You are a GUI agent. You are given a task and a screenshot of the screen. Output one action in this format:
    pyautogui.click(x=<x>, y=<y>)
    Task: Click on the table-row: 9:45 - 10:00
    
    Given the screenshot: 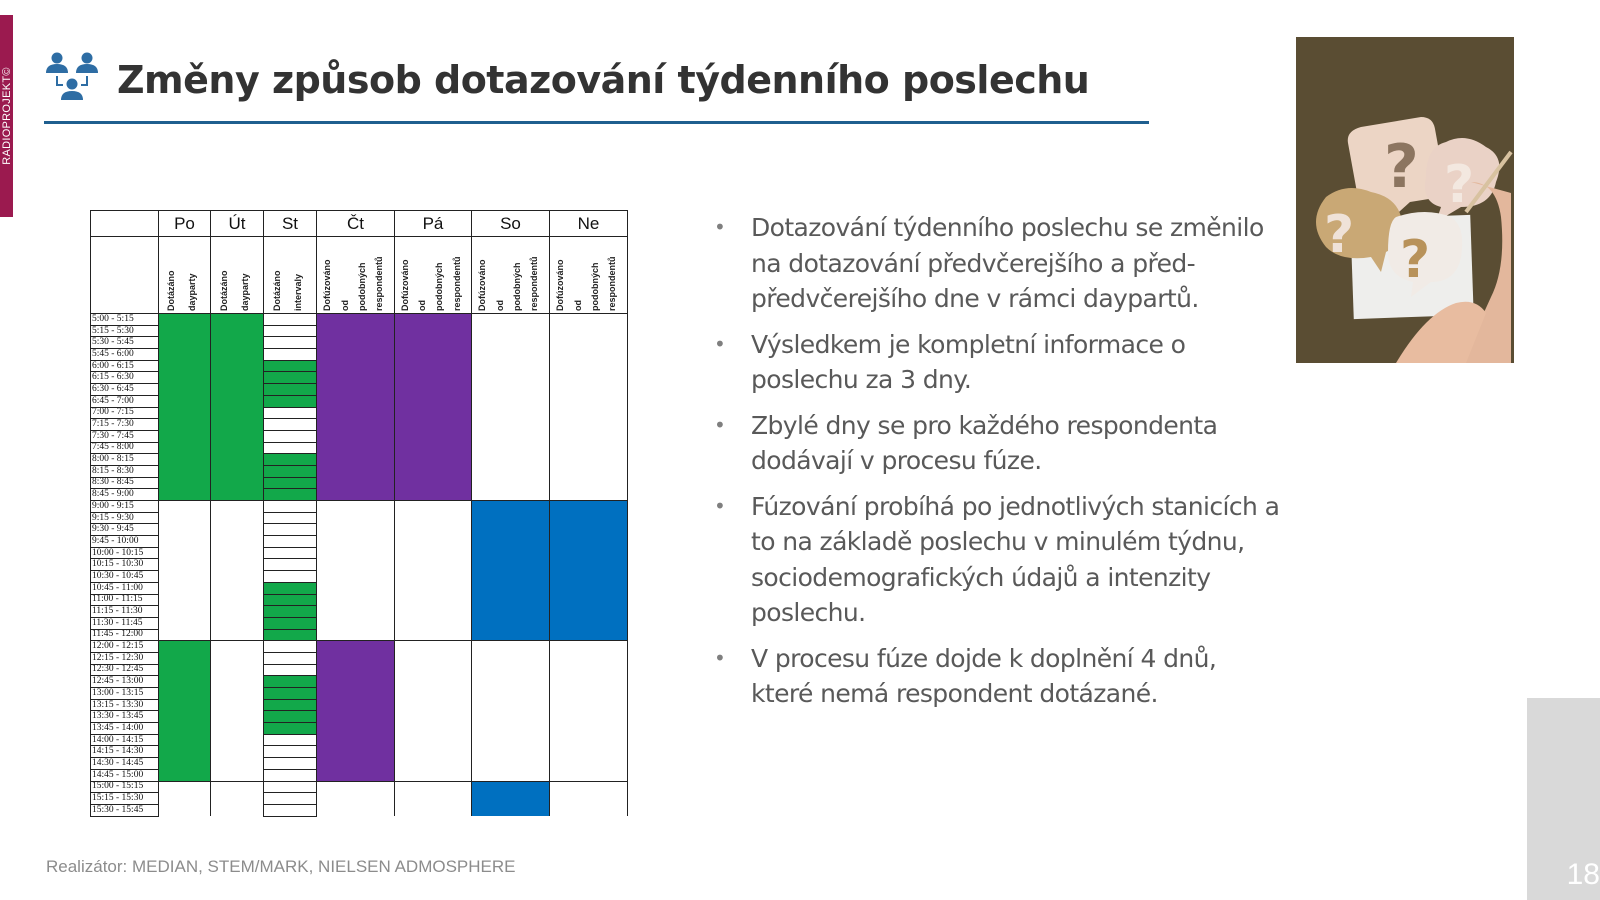 What is the action you would take?
    pyautogui.click(x=359, y=541)
    